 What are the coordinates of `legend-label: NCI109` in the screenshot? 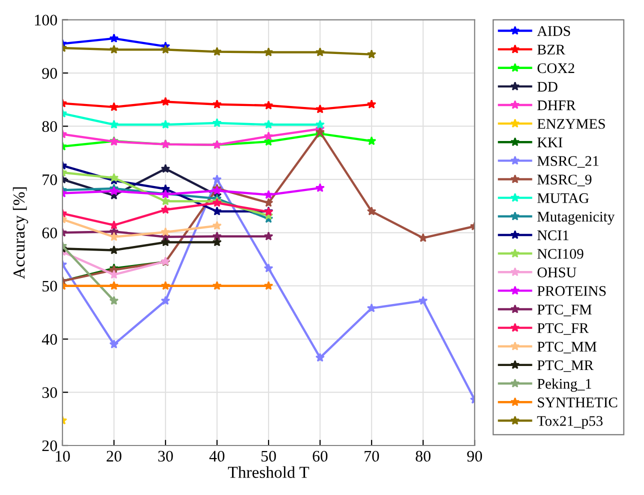 It's located at (560, 253).